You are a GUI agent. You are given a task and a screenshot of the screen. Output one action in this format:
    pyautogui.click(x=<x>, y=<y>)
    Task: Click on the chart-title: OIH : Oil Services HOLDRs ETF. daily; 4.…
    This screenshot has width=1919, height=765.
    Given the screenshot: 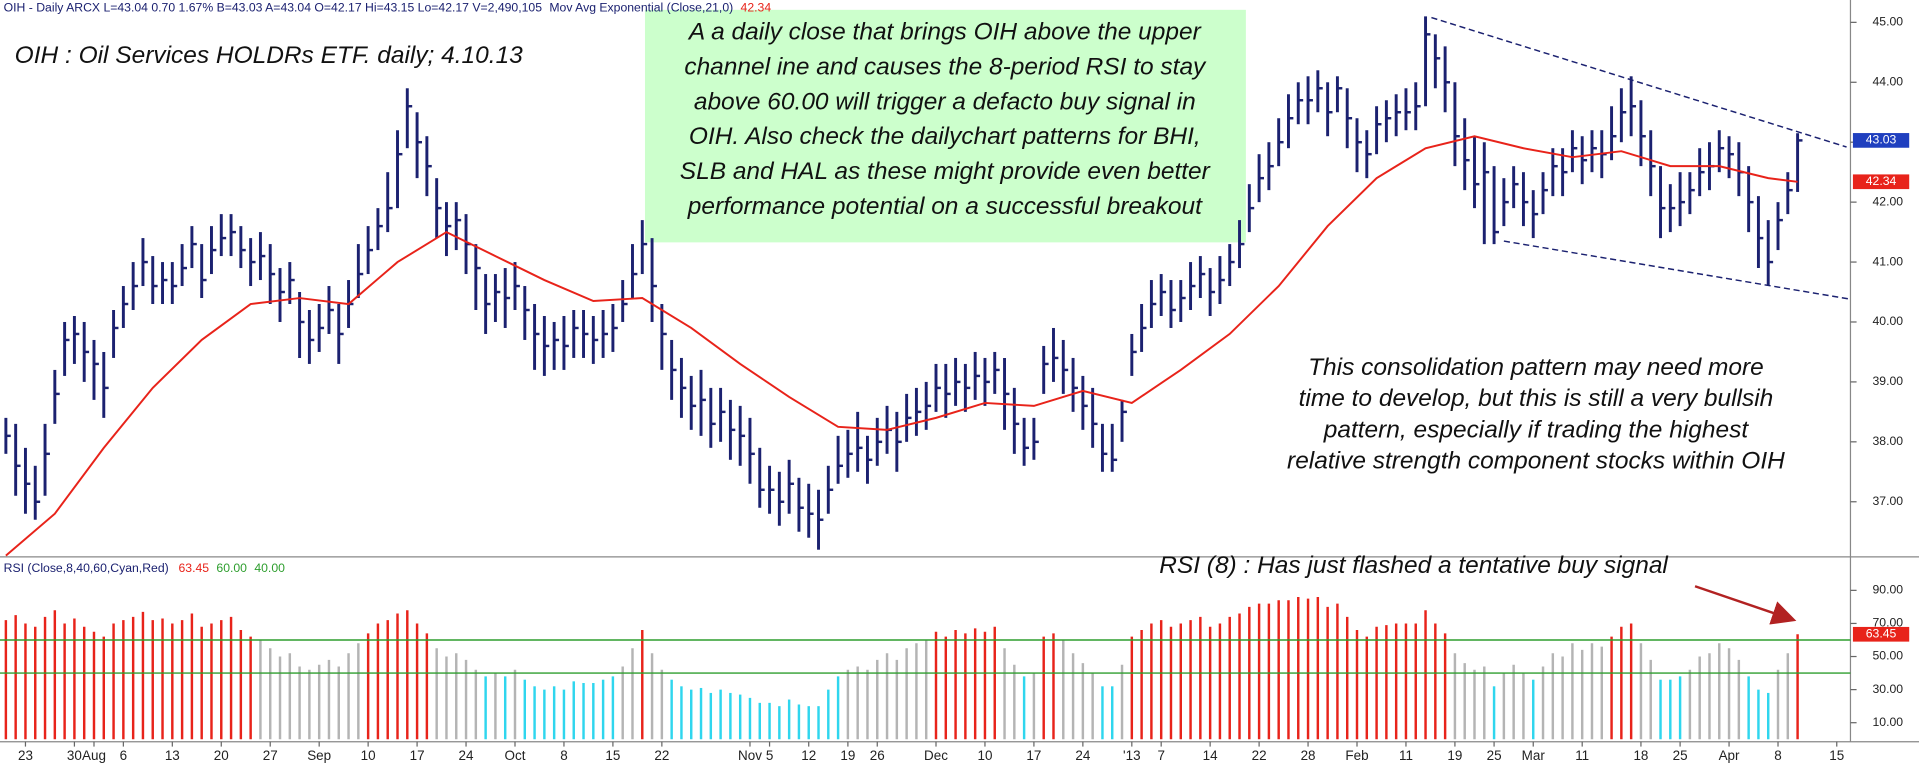 What is the action you would take?
    pyautogui.click(x=269, y=55)
    